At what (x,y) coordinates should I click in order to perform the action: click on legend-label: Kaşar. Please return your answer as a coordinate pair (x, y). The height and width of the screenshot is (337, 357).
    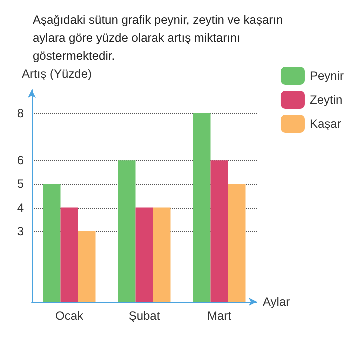
    Looking at the image, I should click on (326, 124).